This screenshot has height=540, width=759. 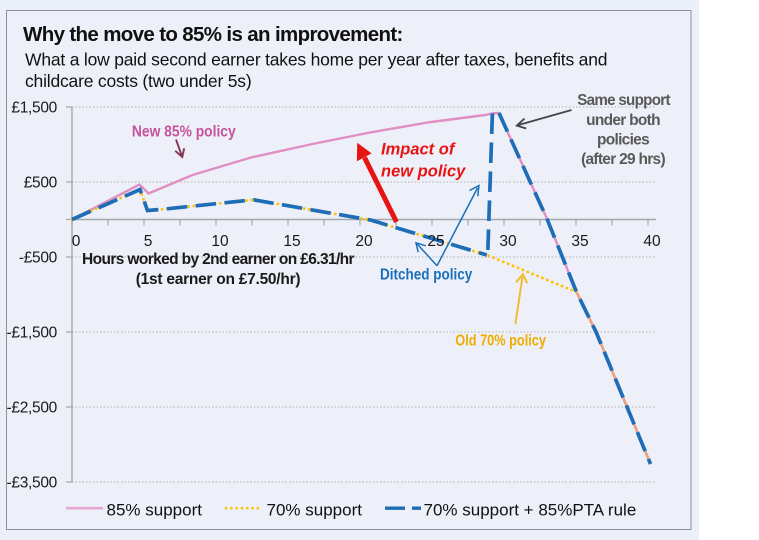 I want to click on svg-text: -£1,500, so click(x=32, y=332).